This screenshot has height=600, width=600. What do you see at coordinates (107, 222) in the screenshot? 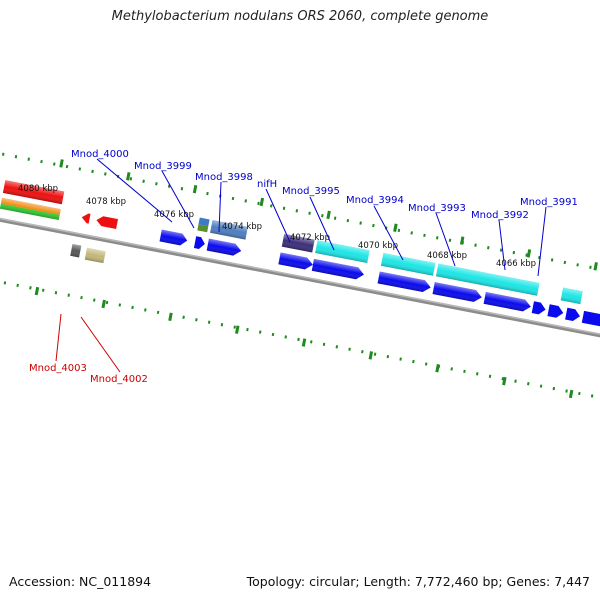
I see `arrow-minus-red` at bounding box center [107, 222].